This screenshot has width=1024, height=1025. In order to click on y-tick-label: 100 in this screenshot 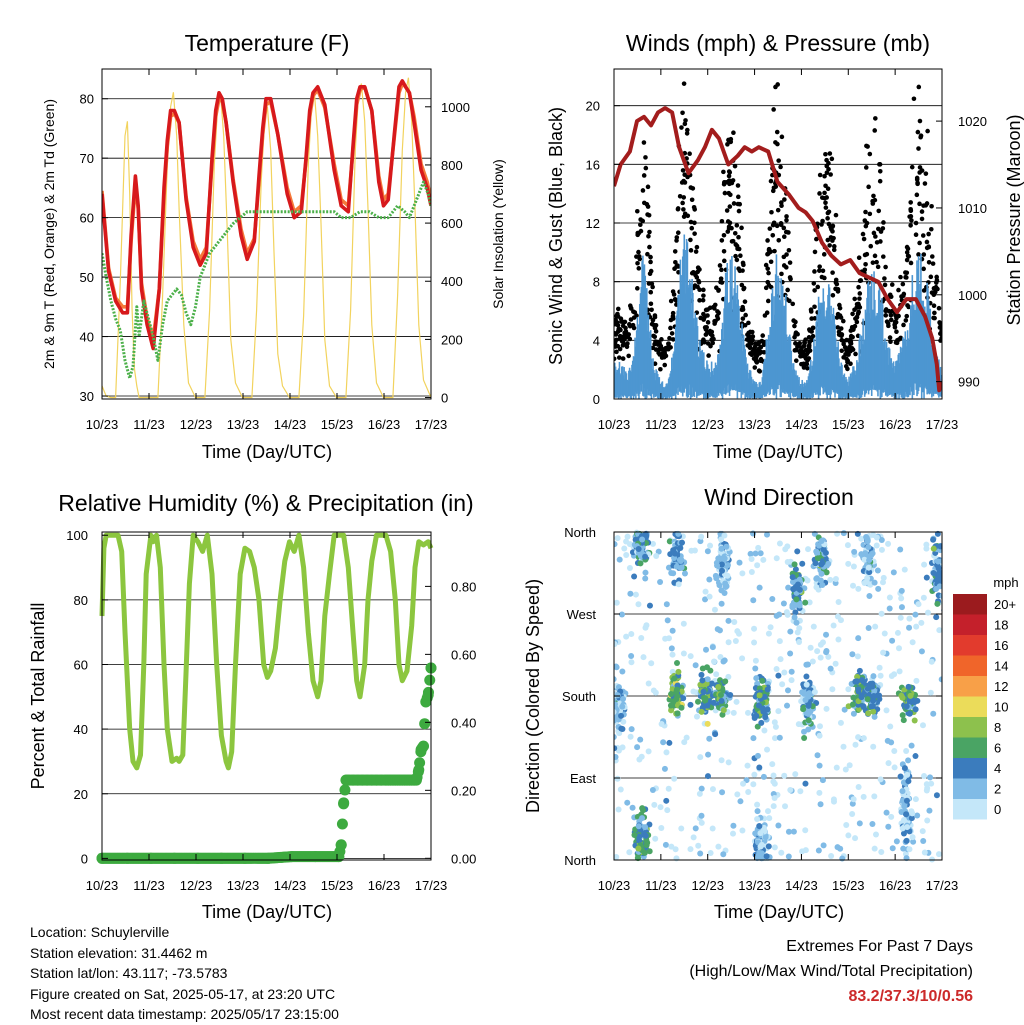, I will do `click(77, 535)`.